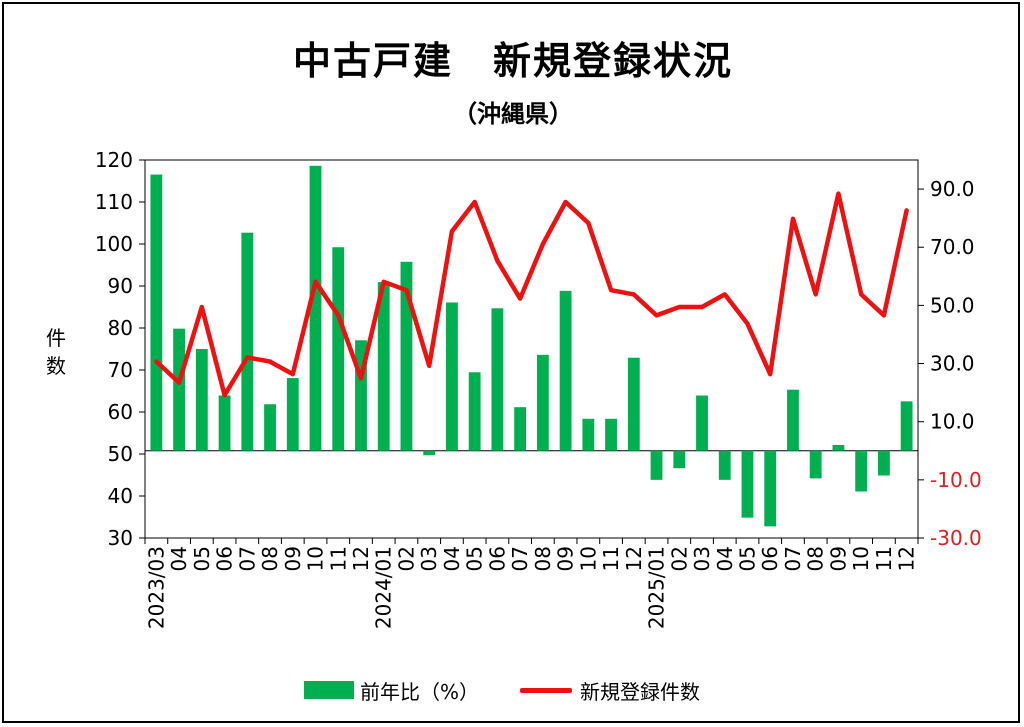 The image size is (1024, 727). Describe the element at coordinates (114, 160) in the screenshot. I see `y-tick-label-left: 120` at that location.